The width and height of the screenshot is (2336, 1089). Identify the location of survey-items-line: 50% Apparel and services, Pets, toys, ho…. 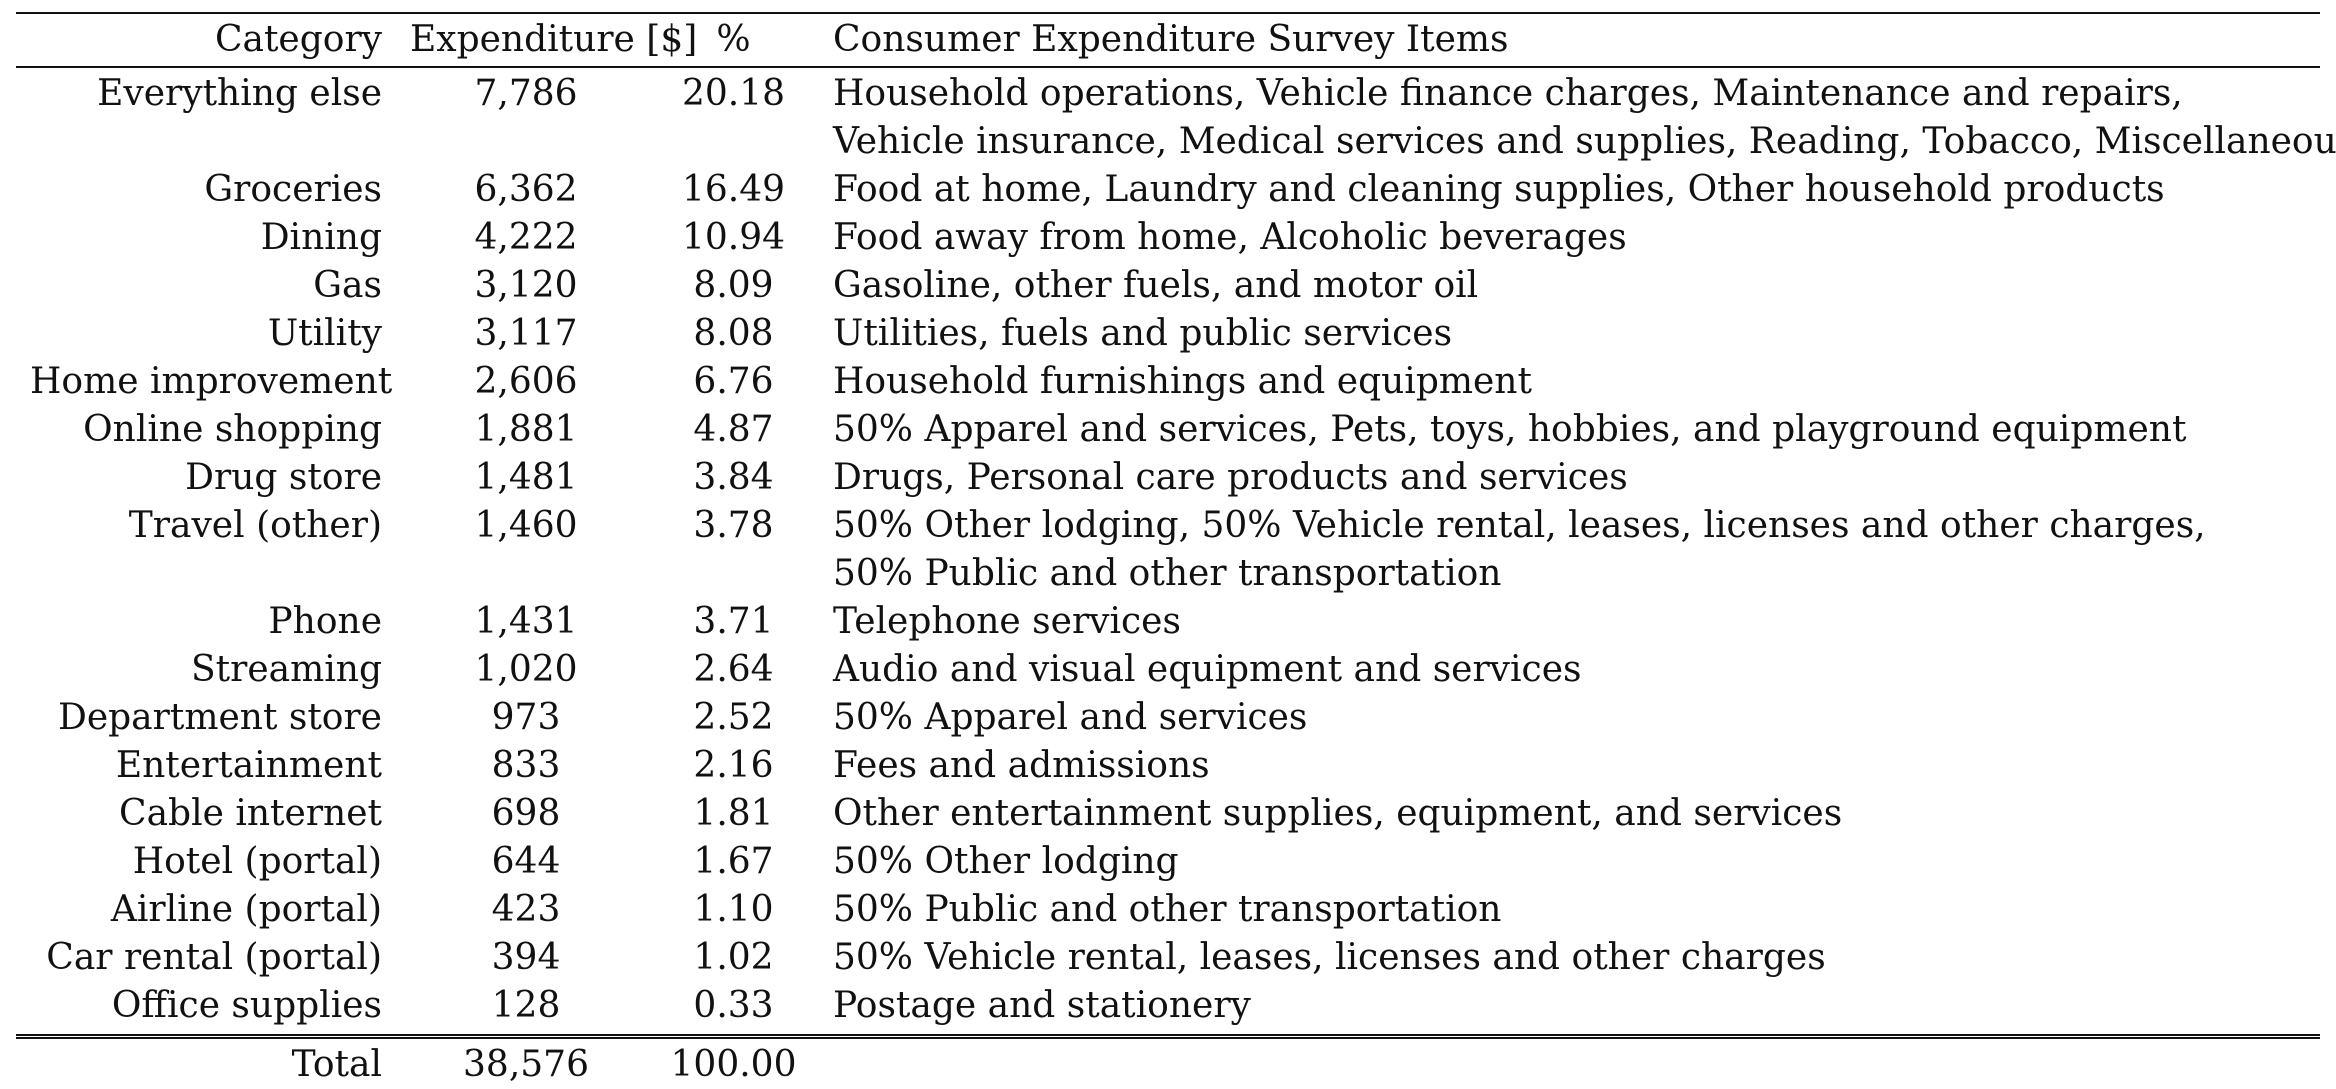
(1569, 430).